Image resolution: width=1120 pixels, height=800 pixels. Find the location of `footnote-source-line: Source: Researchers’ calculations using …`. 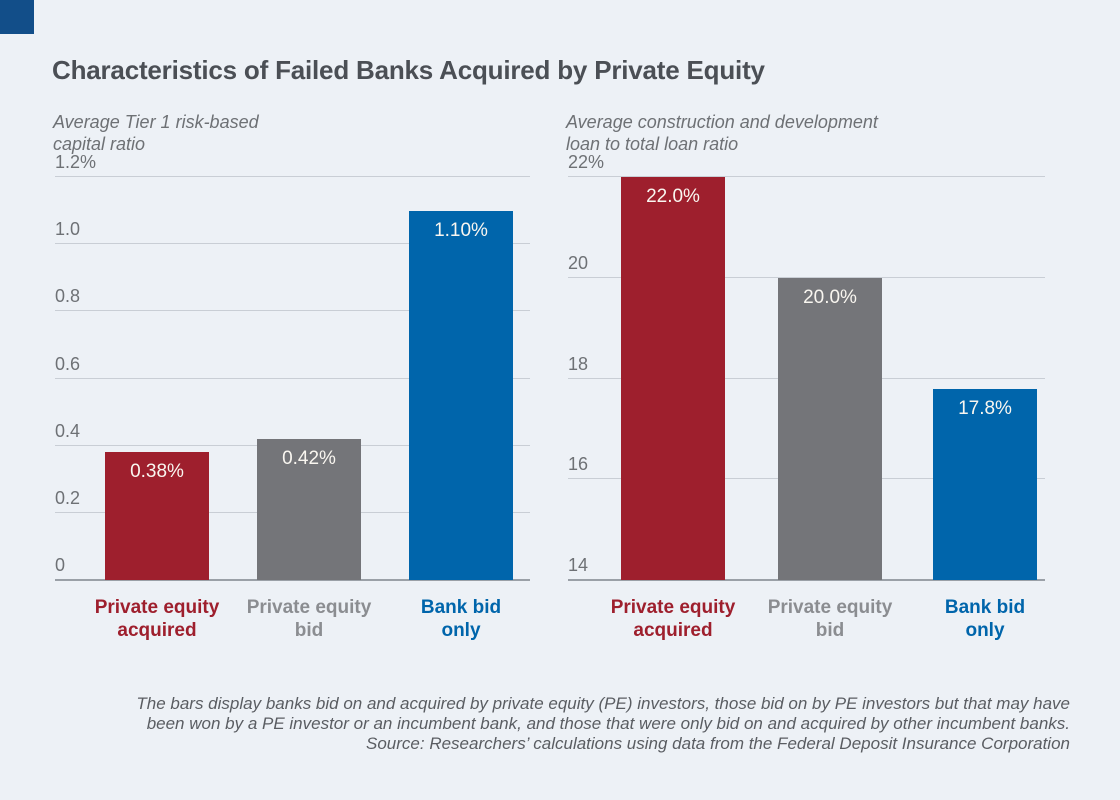

footnote-source-line: Source: Researchers’ calculations using … is located at coordinates (718, 743).